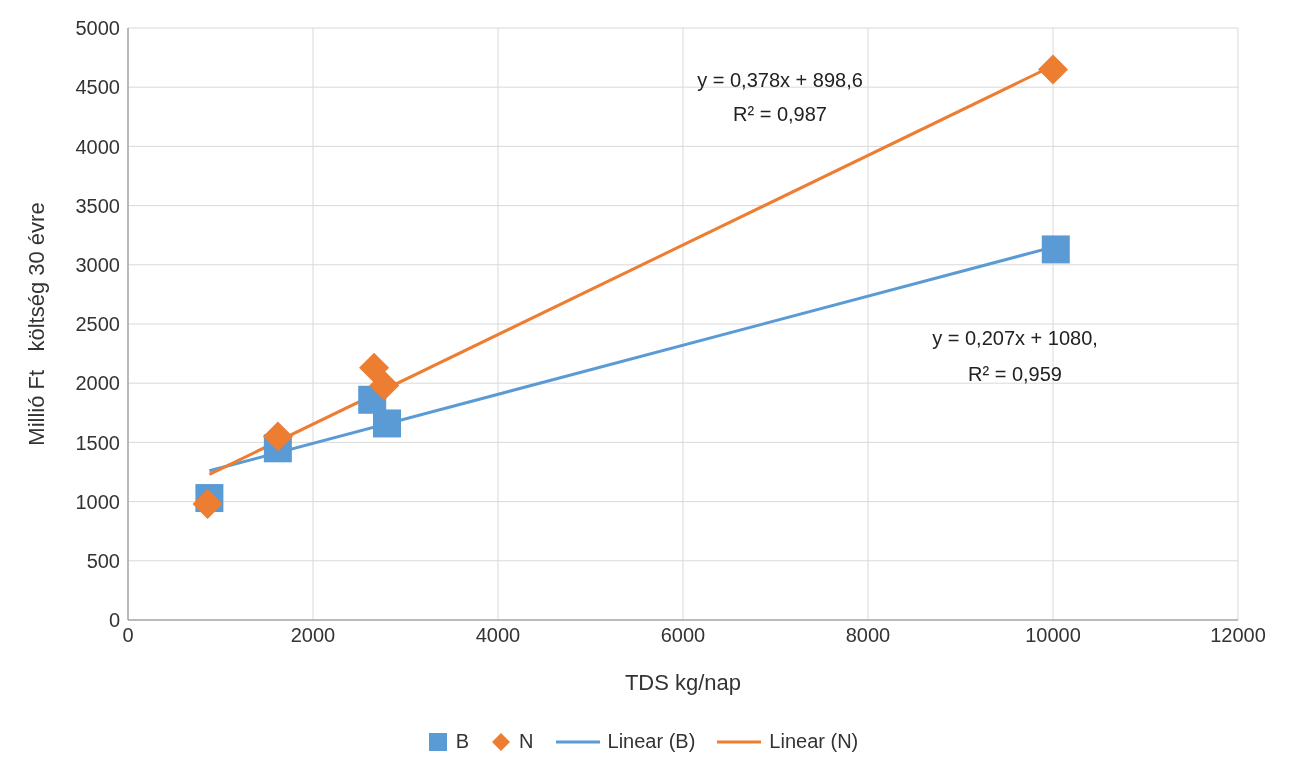  Describe the element at coordinates (97, 383) in the screenshot. I see `y-tick-label: 2000` at that location.